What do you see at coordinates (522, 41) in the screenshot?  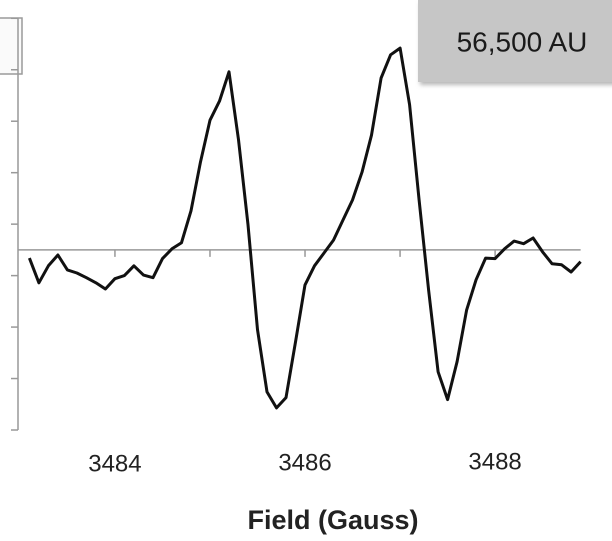 I see `annotation: 56,500 AU` at bounding box center [522, 41].